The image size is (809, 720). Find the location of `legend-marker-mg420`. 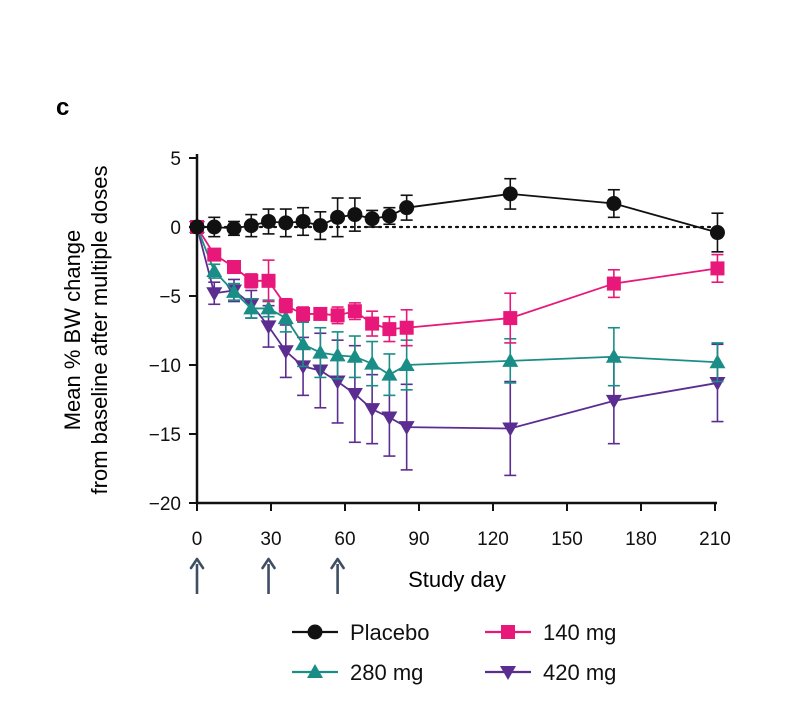

legend-marker-mg420 is located at coordinates (508, 673).